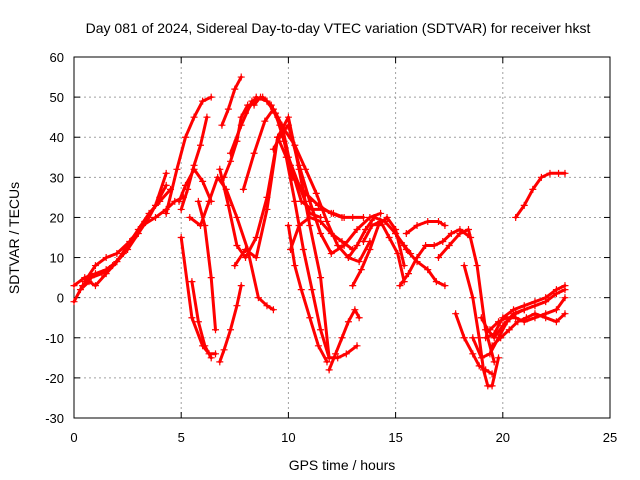 The height and width of the screenshot is (480, 640). I want to click on x-tick-label: 15, so click(395, 437).